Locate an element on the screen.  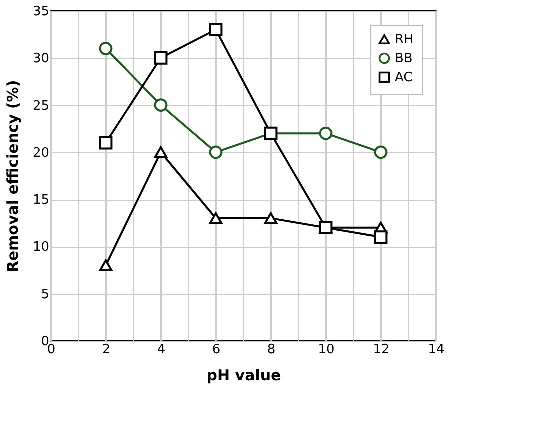
x-tick-label: 14 is located at coordinates (436, 350).